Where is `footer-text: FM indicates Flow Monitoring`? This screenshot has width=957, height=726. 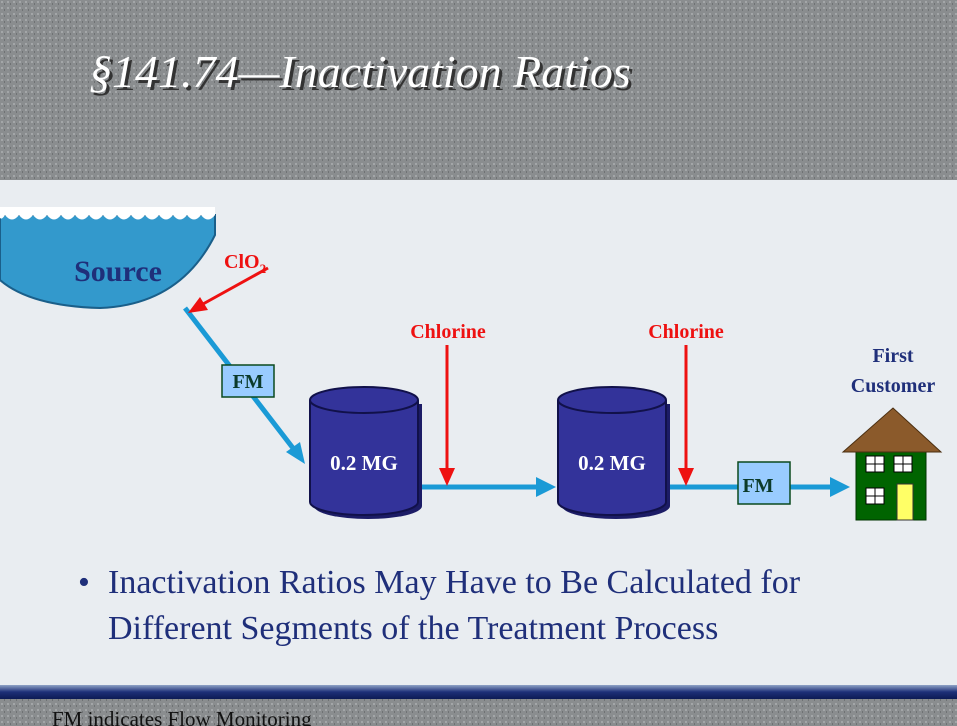 footer-text: FM indicates Flow Monitoring is located at coordinates (182, 716).